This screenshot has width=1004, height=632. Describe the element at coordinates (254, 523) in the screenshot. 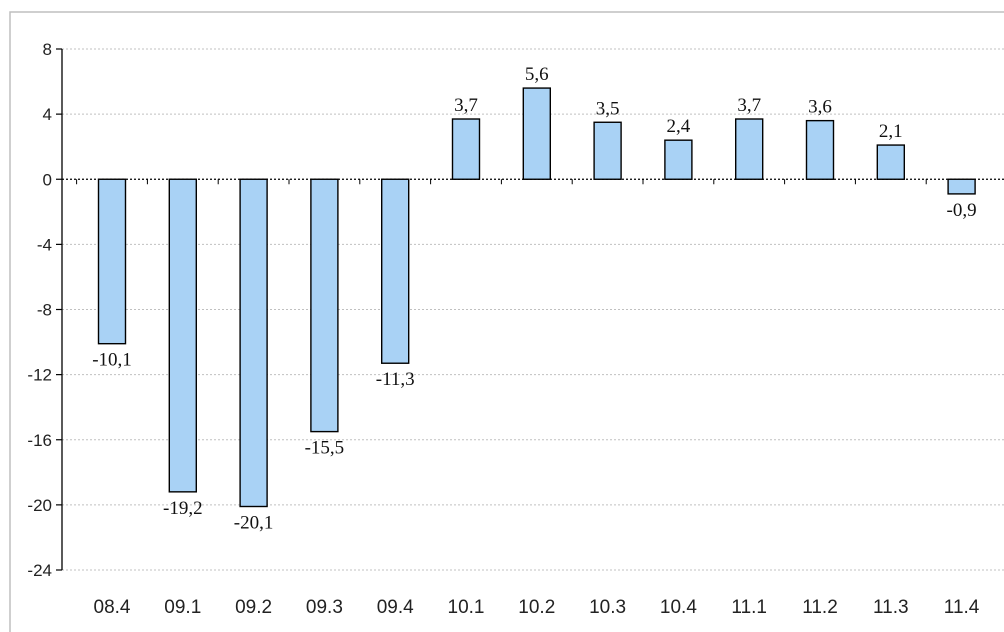

I see `data-label: -20,1` at that location.